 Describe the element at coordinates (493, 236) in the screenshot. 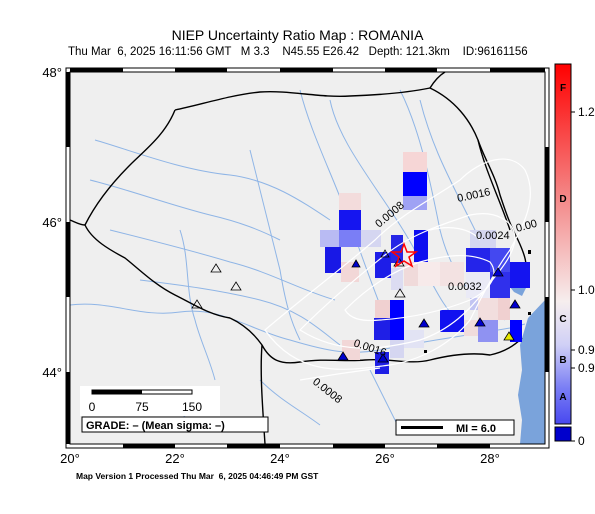

I see `contour-label: 0.0024` at that location.